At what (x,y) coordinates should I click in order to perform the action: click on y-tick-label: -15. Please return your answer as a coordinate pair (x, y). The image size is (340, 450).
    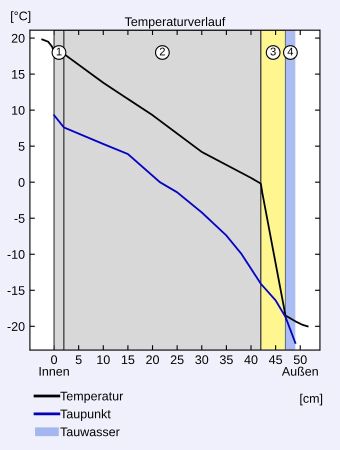
    Looking at the image, I should click on (16, 290).